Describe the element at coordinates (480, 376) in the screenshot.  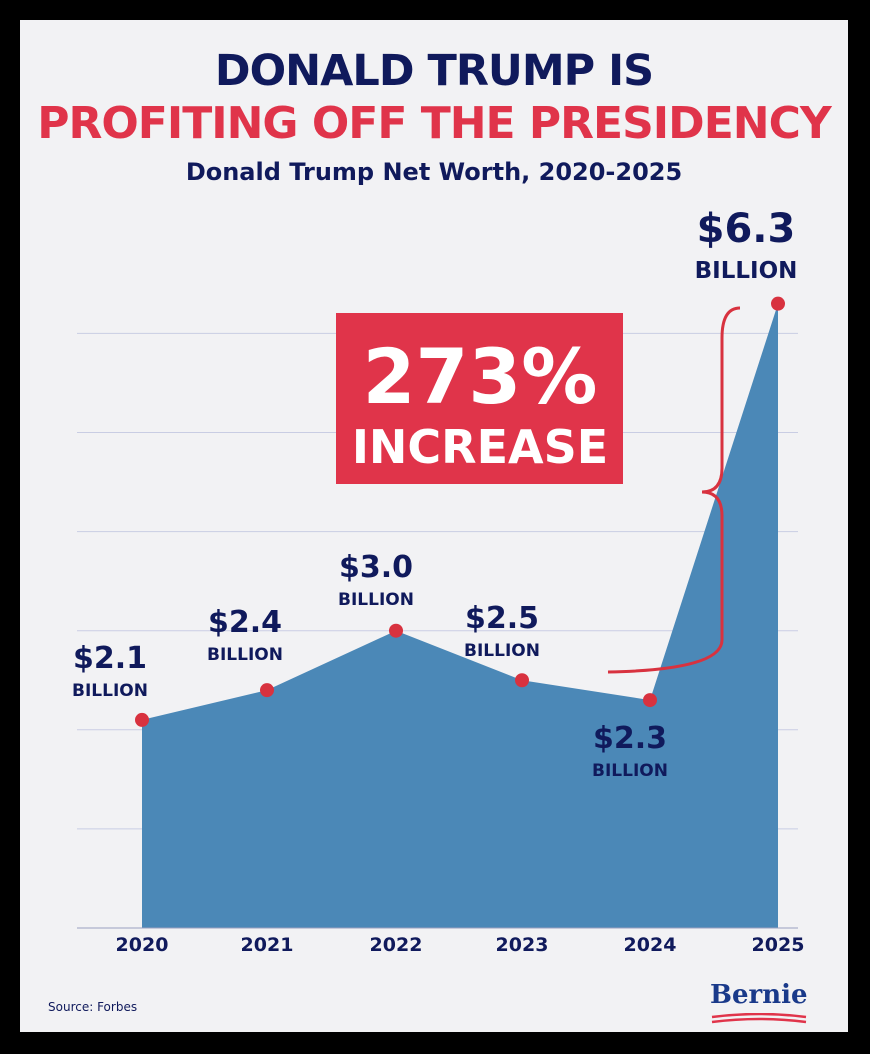
I see `callout-percent: 273%` at that location.